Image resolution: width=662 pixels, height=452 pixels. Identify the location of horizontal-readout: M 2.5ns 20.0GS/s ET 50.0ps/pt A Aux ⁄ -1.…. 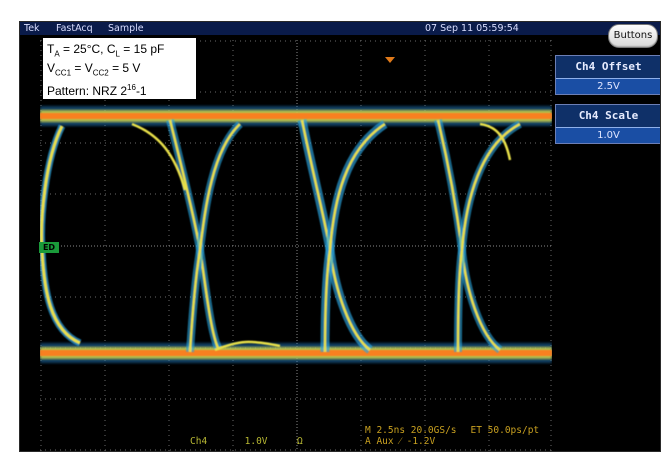
(452, 436).